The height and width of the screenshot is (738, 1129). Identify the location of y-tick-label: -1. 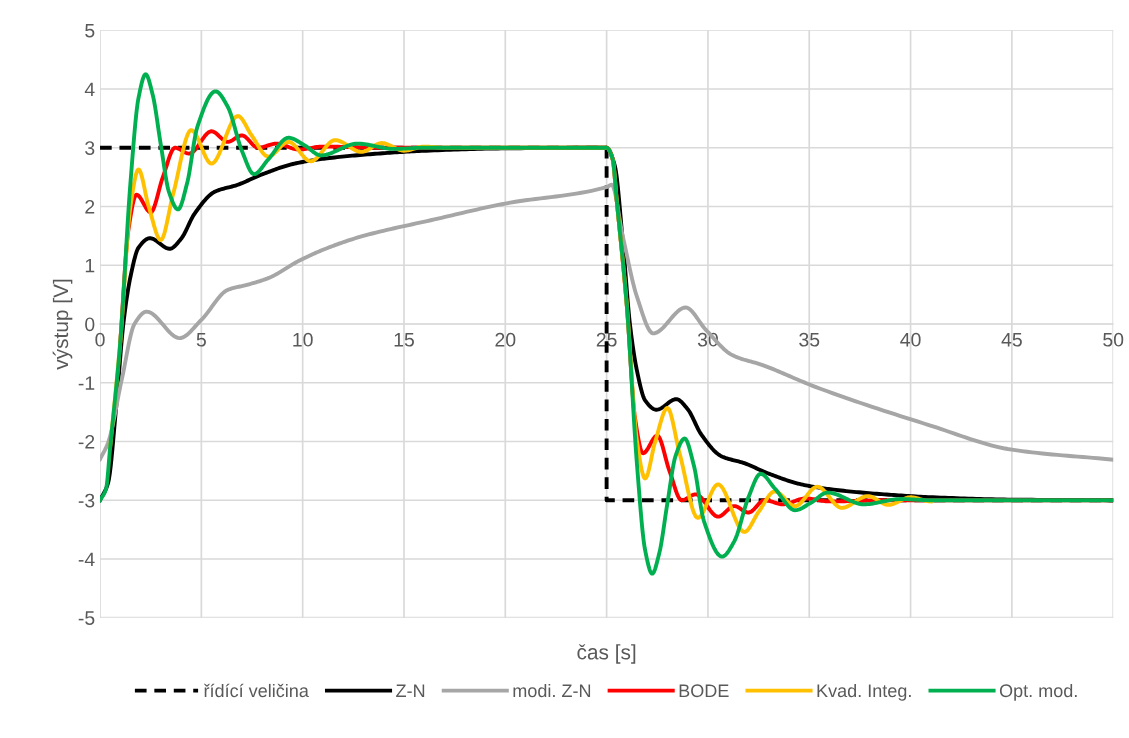
(86, 383).